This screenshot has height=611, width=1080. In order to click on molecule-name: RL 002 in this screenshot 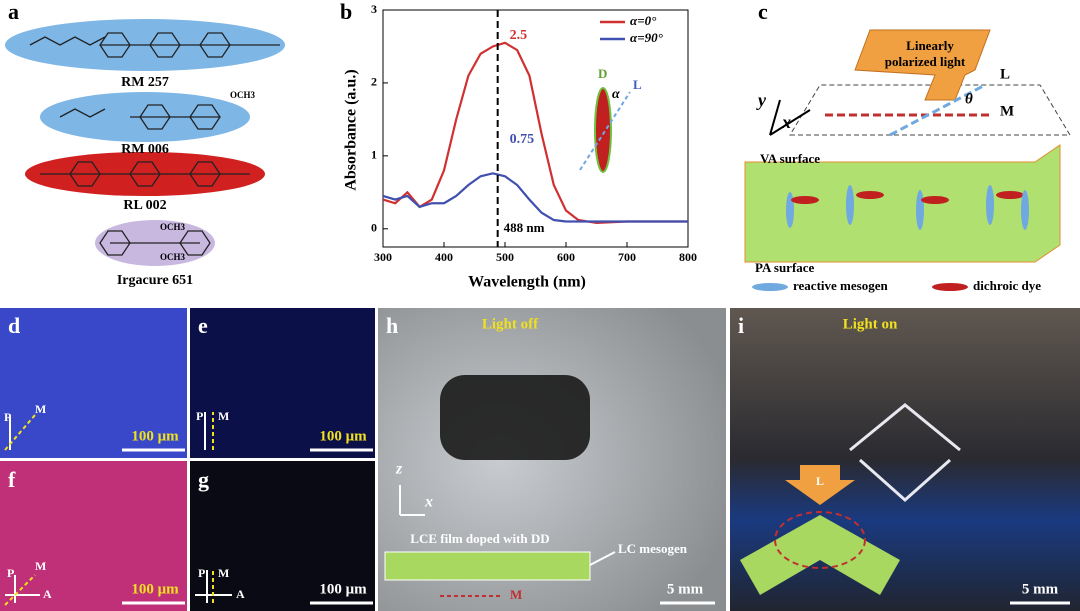, I will do `click(144, 205)`.